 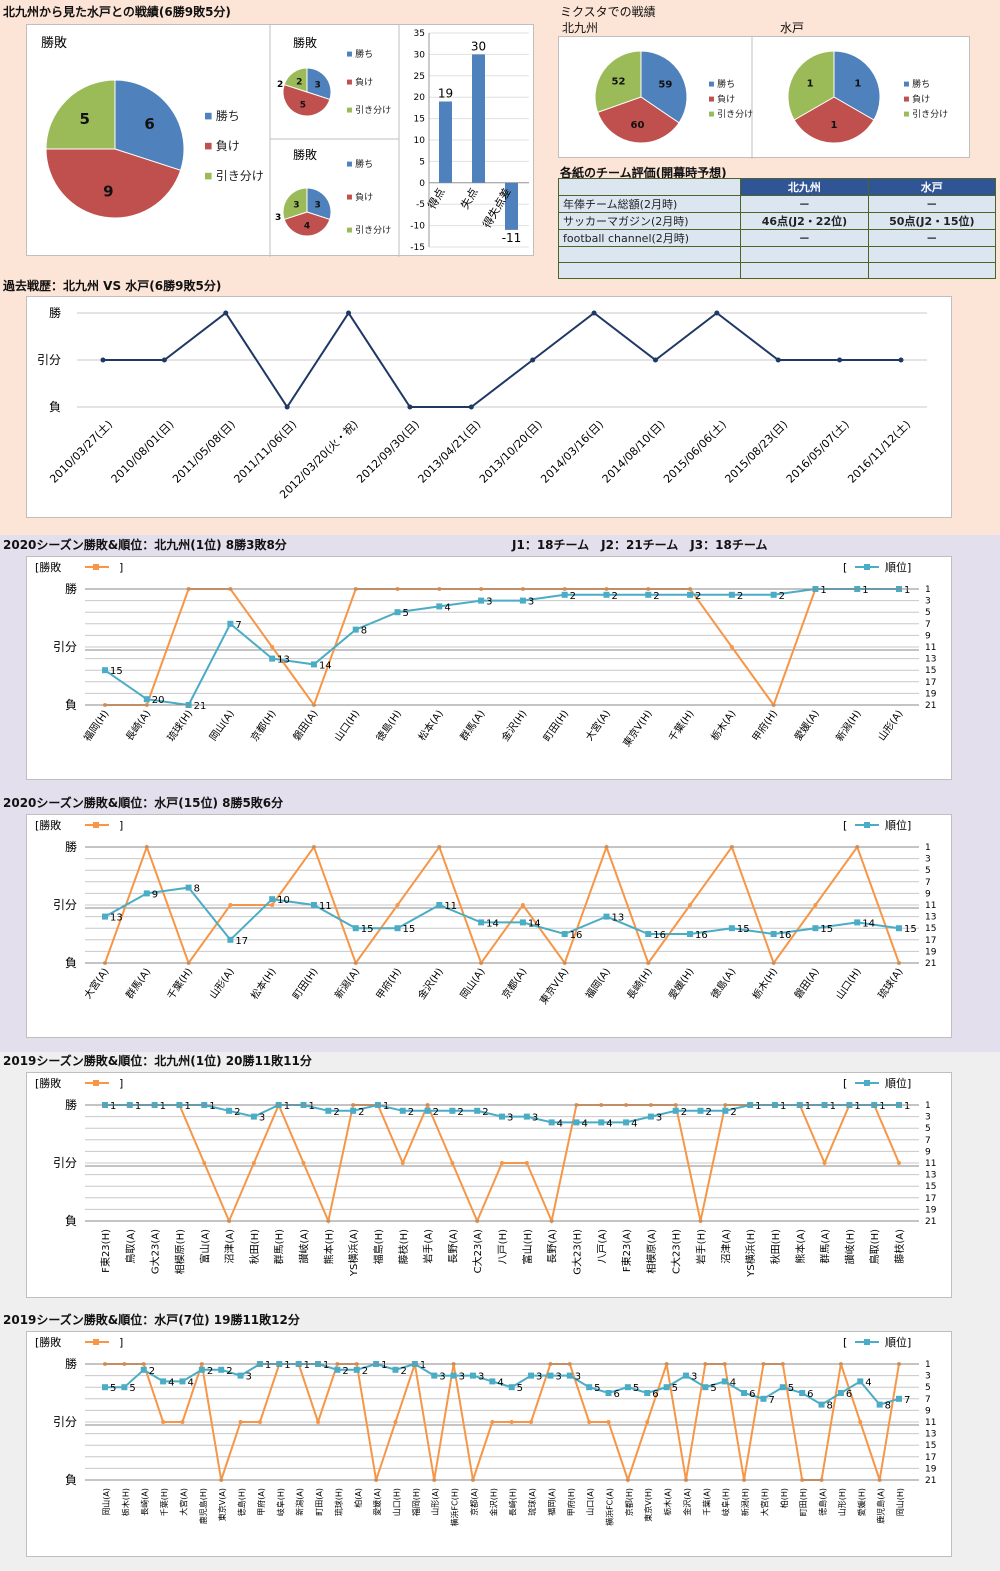 What do you see at coordinates (527, 1246) in the screenshot?
I see `x-tick-label: 富山(H)` at bounding box center [527, 1246].